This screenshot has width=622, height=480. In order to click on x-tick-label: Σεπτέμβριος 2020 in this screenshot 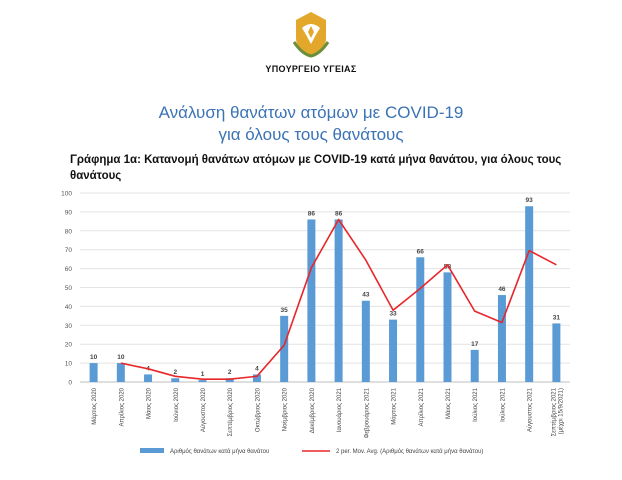, I will do `click(230, 411)`.